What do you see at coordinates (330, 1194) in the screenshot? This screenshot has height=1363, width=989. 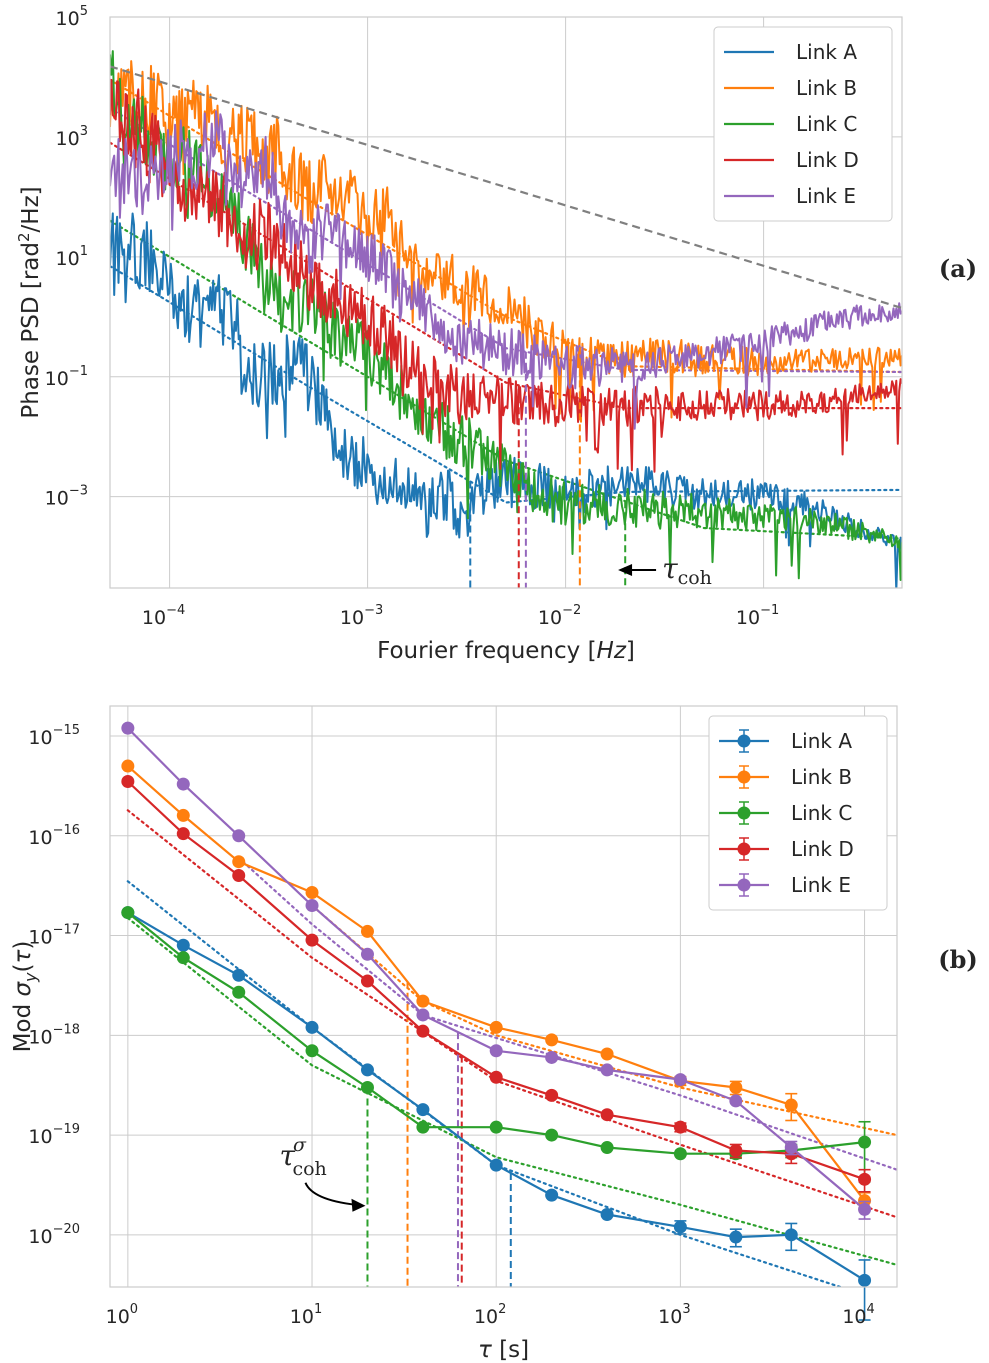 I see `panel-b-tau-coh-arrow-line` at bounding box center [330, 1194].